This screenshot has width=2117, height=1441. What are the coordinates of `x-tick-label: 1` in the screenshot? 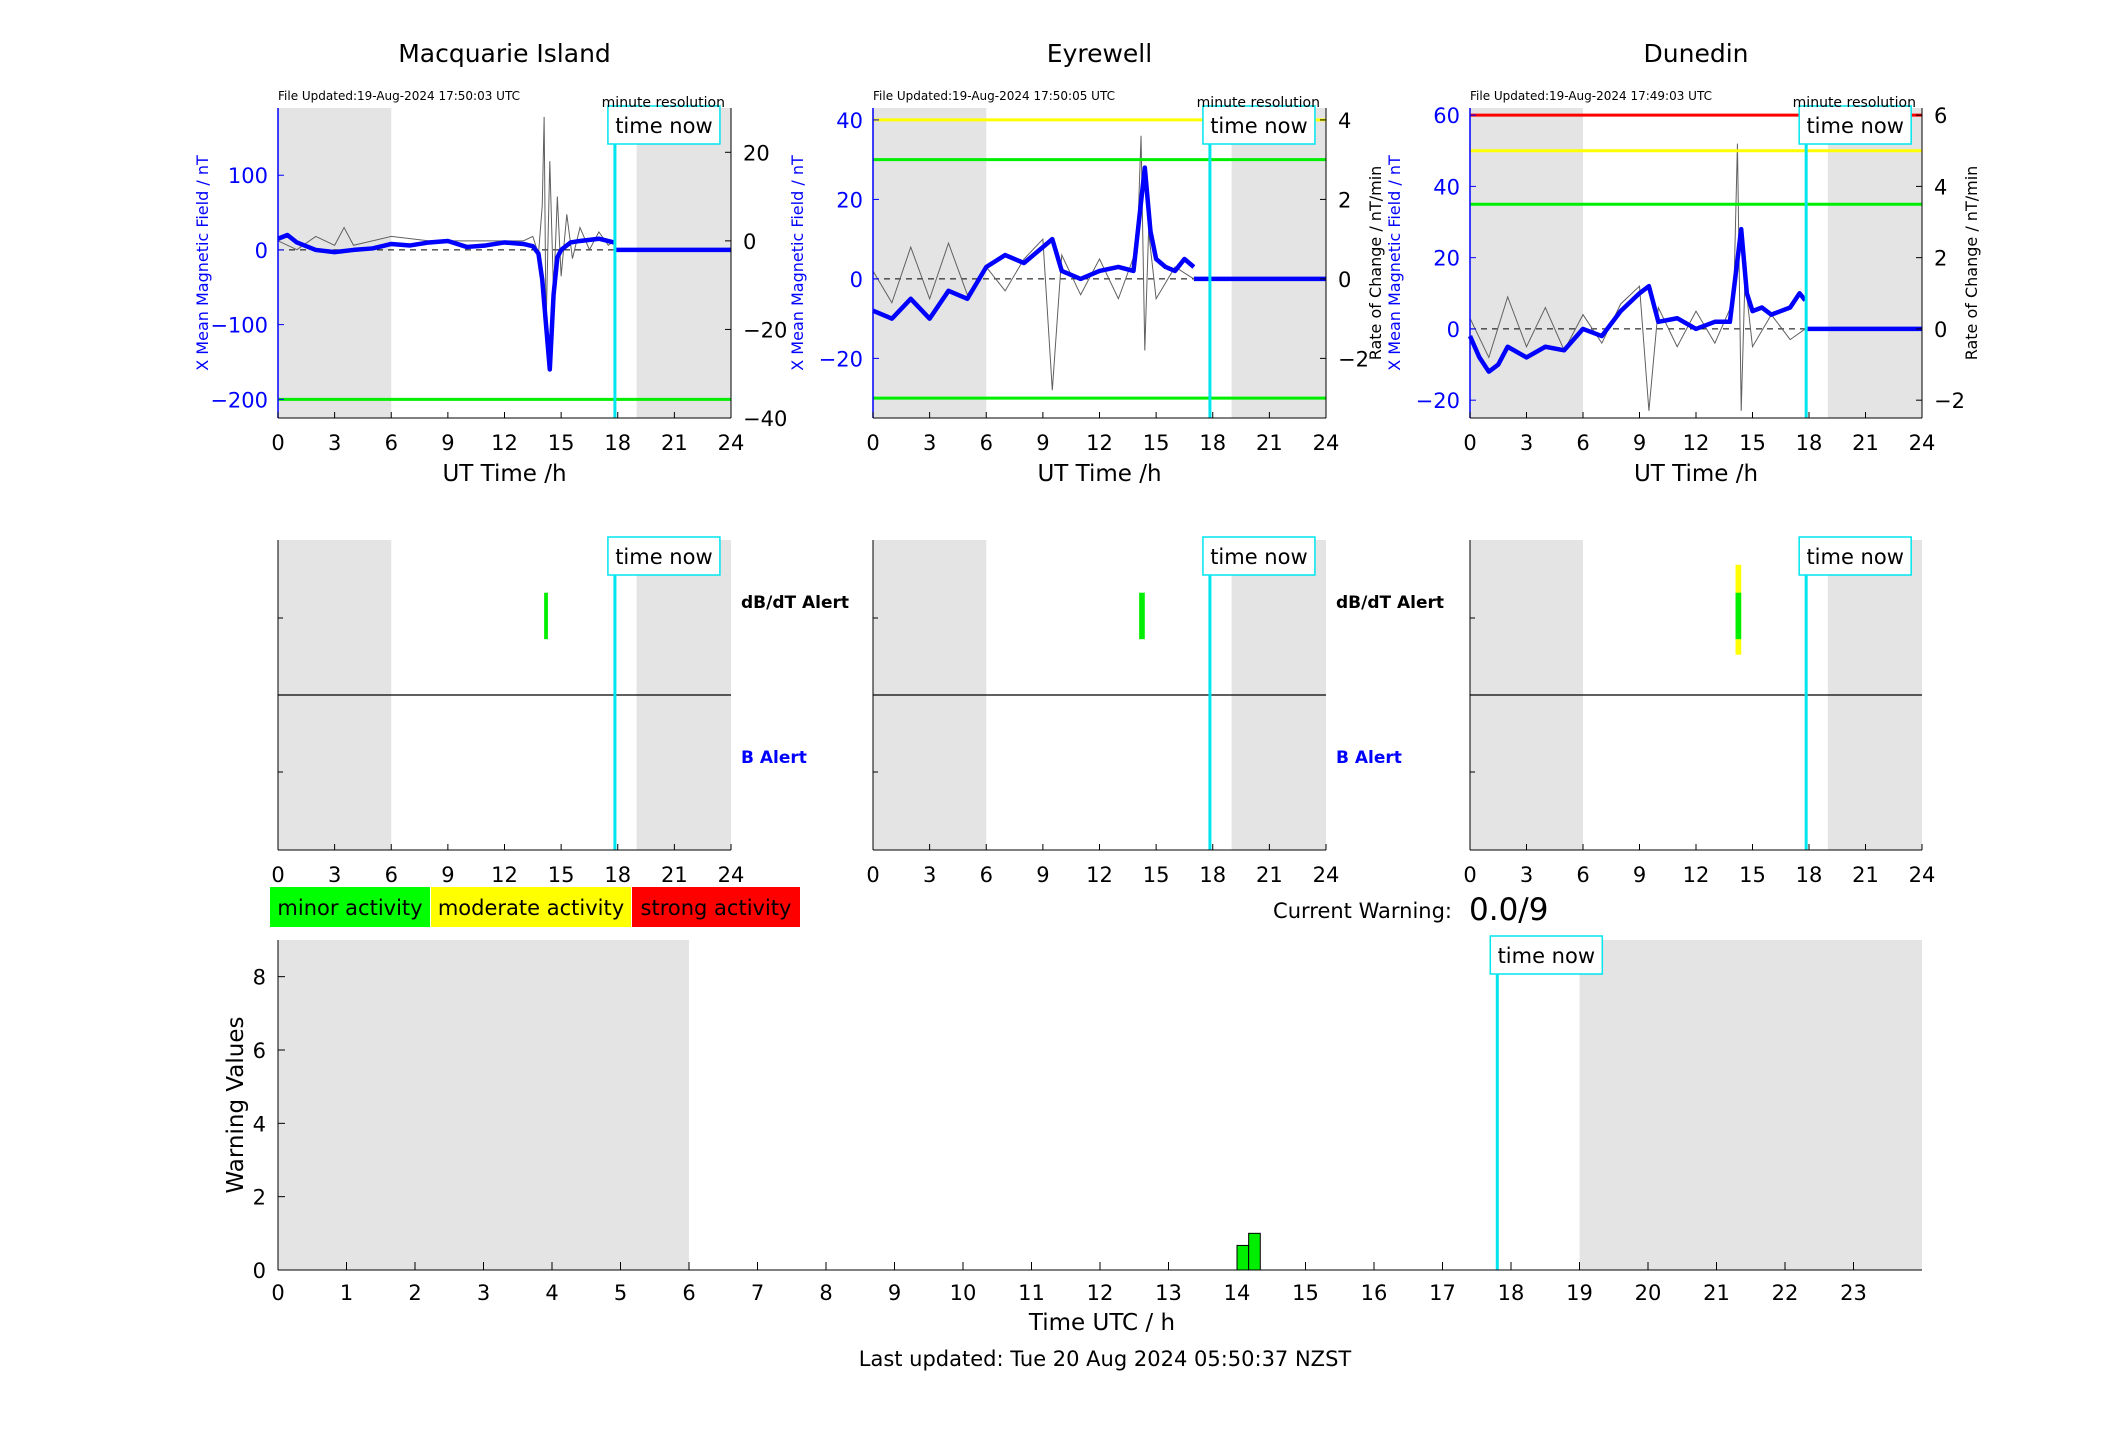 It's located at (346, 1293).